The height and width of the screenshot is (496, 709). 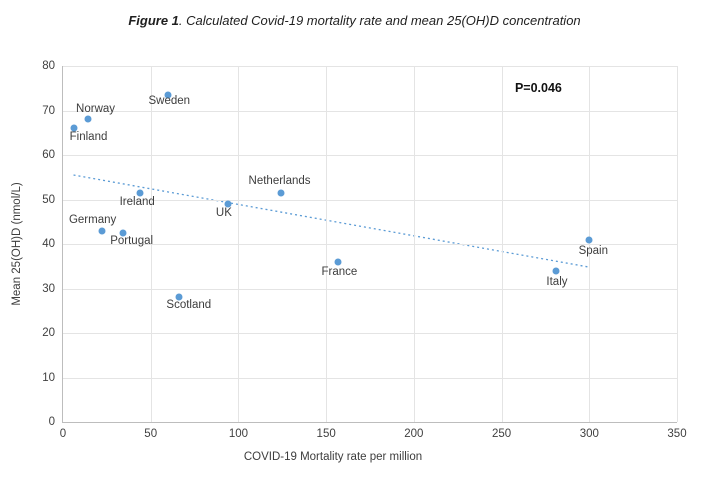 What do you see at coordinates (326, 434) in the screenshot?
I see `x-tick-label: 150` at bounding box center [326, 434].